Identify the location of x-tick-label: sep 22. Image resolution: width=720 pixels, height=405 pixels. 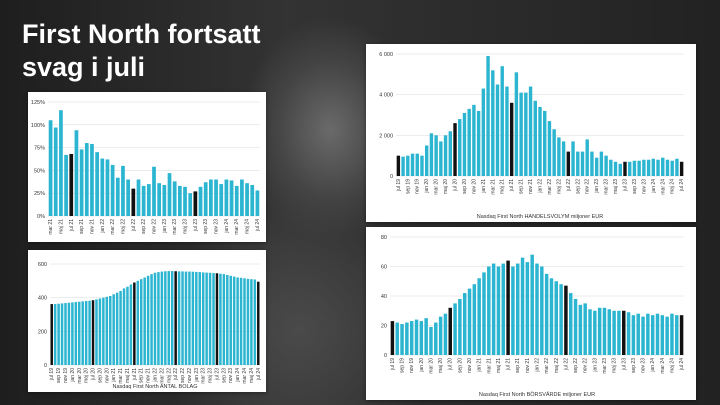
(576, 365).